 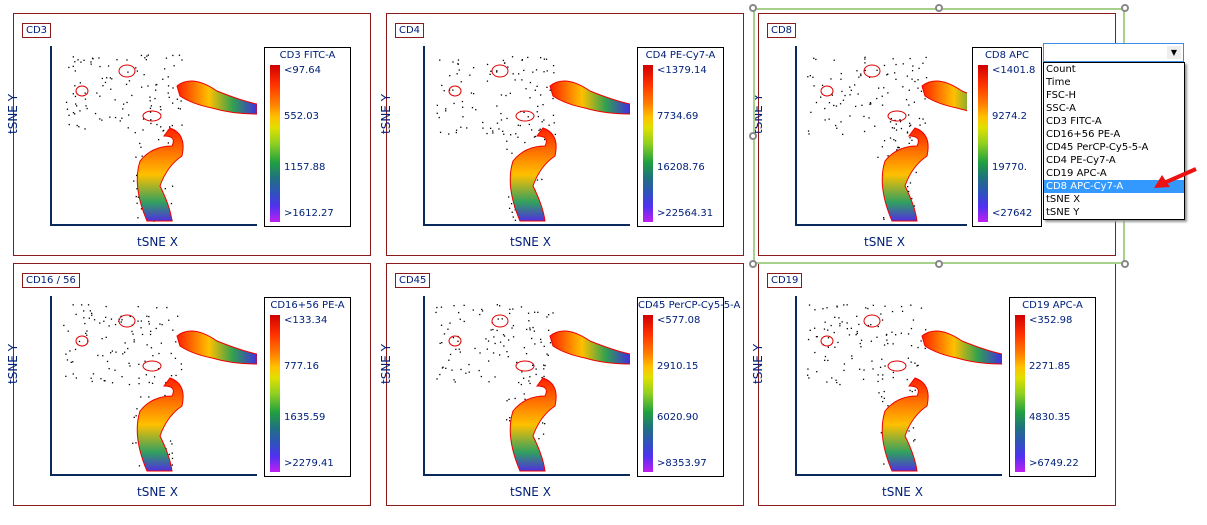 What do you see at coordinates (1114, 186) in the screenshot?
I see `dropdown-option: CD8 APC-Cy7-A` at bounding box center [1114, 186].